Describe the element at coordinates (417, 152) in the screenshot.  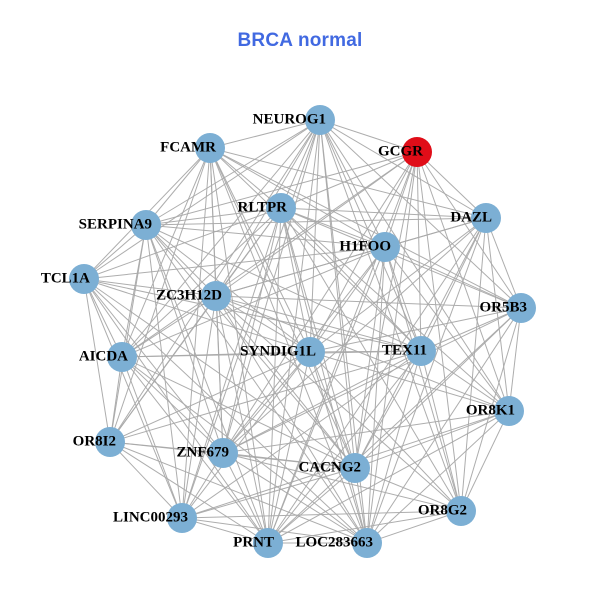
I see `graph-node-gcgr` at that location.